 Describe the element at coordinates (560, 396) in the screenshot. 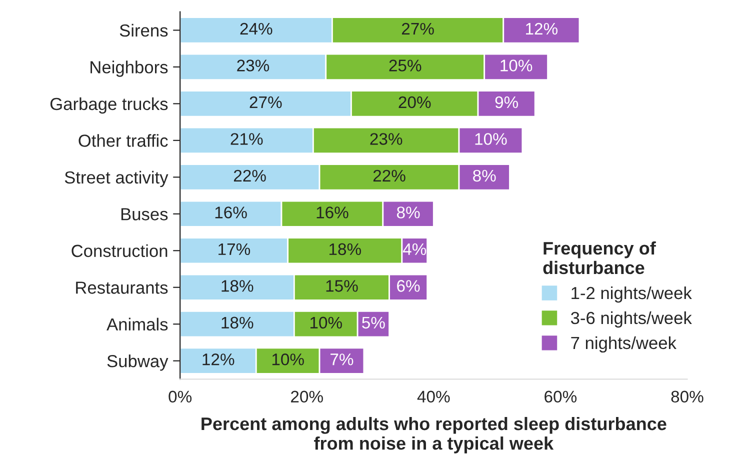

I see `x-tick-label: 60%` at that location.